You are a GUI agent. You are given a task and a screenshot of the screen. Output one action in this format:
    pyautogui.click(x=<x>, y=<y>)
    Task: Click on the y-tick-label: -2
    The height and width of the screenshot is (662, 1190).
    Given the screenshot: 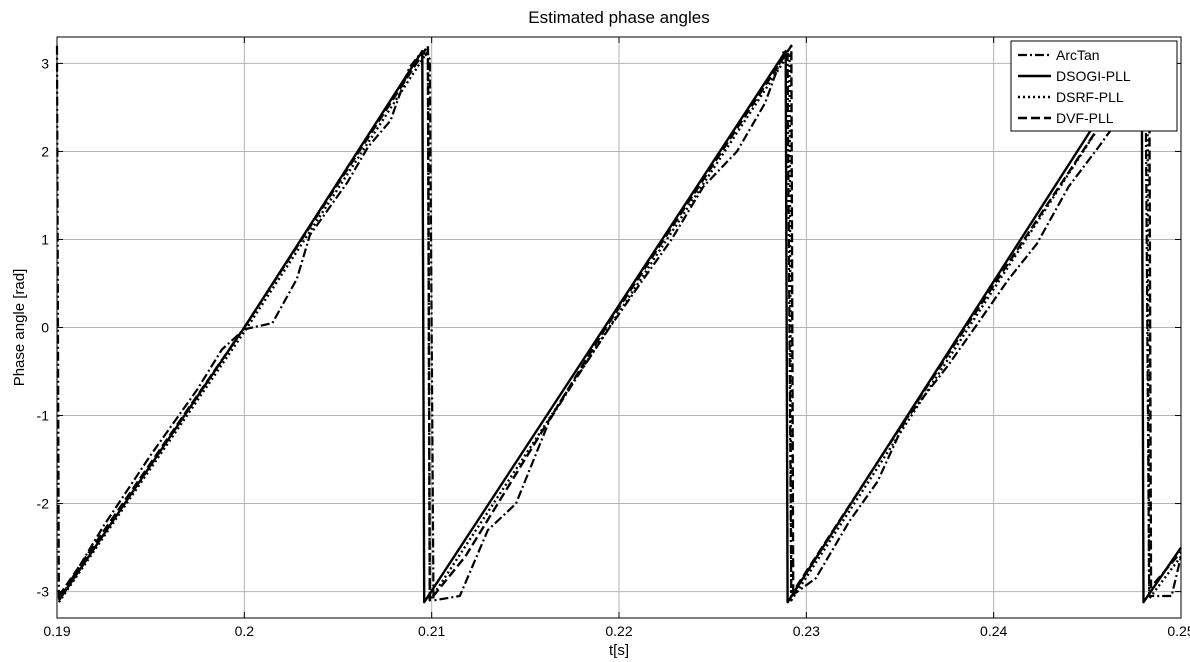 What is the action you would take?
    pyautogui.click(x=43, y=504)
    